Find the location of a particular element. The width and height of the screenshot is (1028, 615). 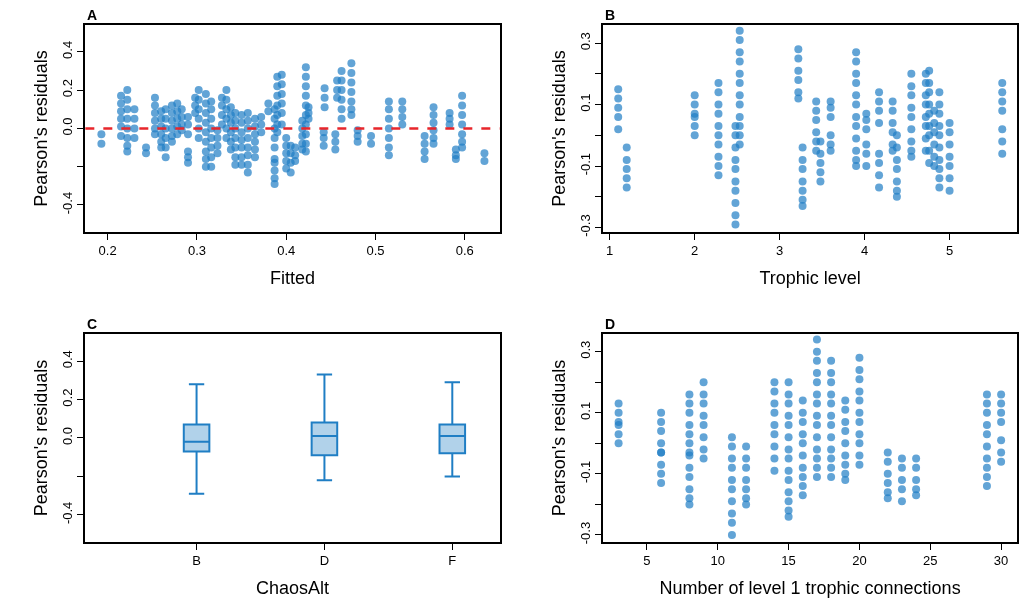

x-tick-label: 30 is located at coordinates (1001, 561).